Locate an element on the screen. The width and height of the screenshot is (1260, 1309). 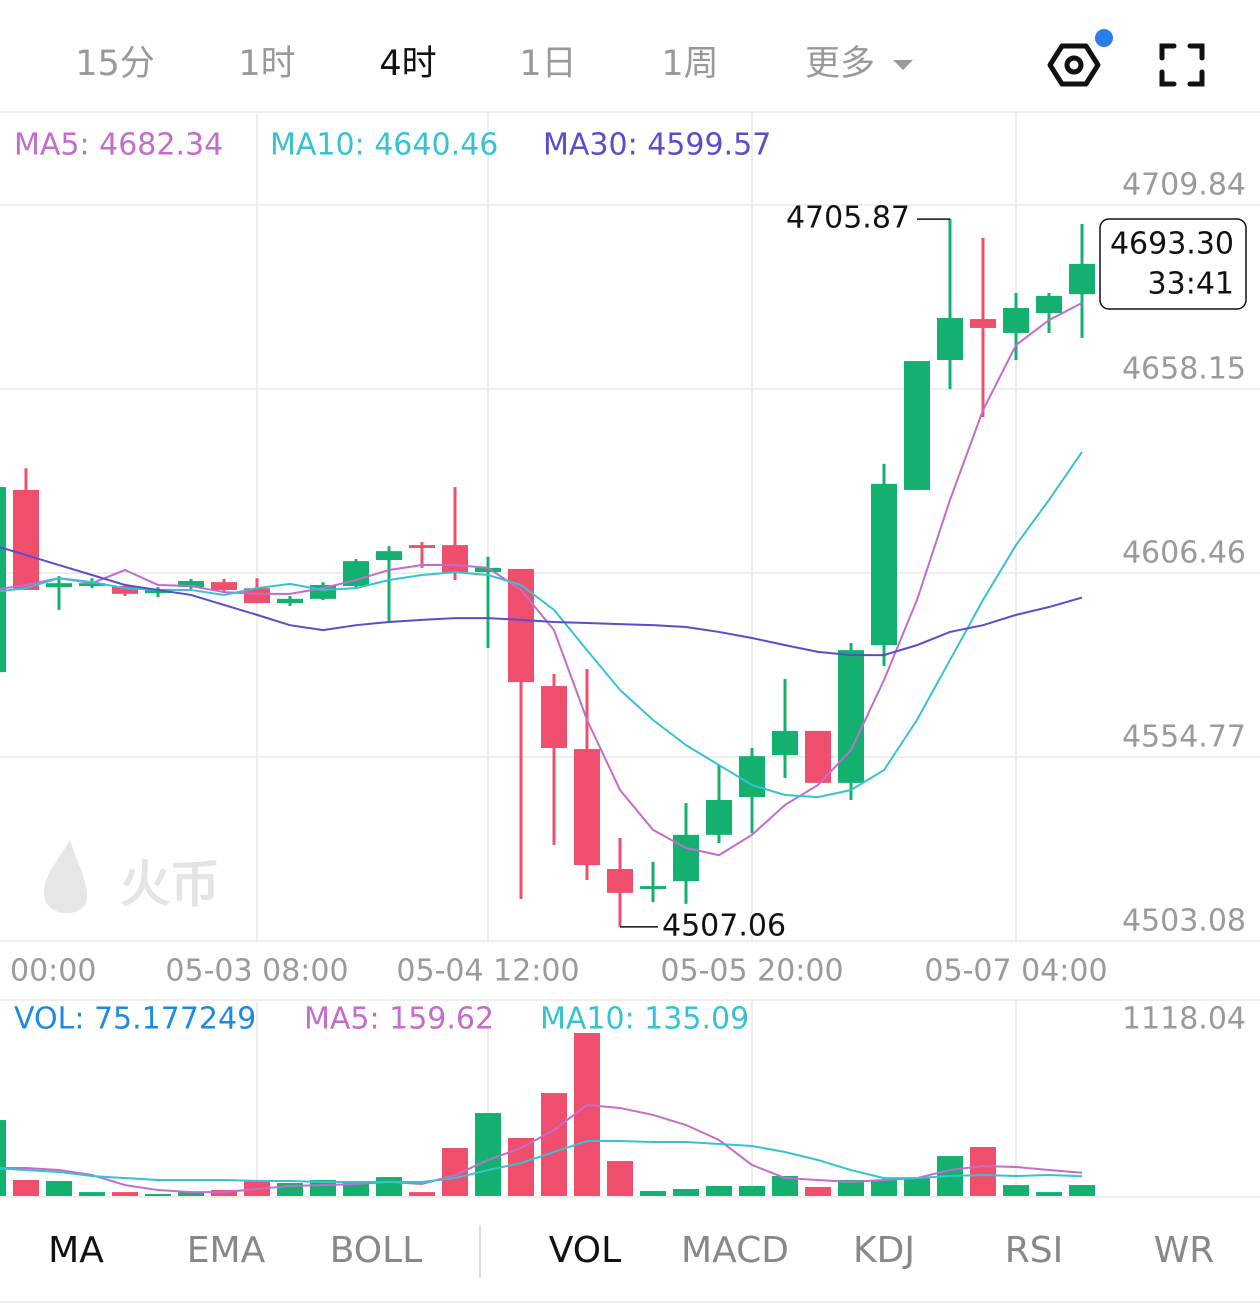
tab: 1日 is located at coordinates (547, 64).